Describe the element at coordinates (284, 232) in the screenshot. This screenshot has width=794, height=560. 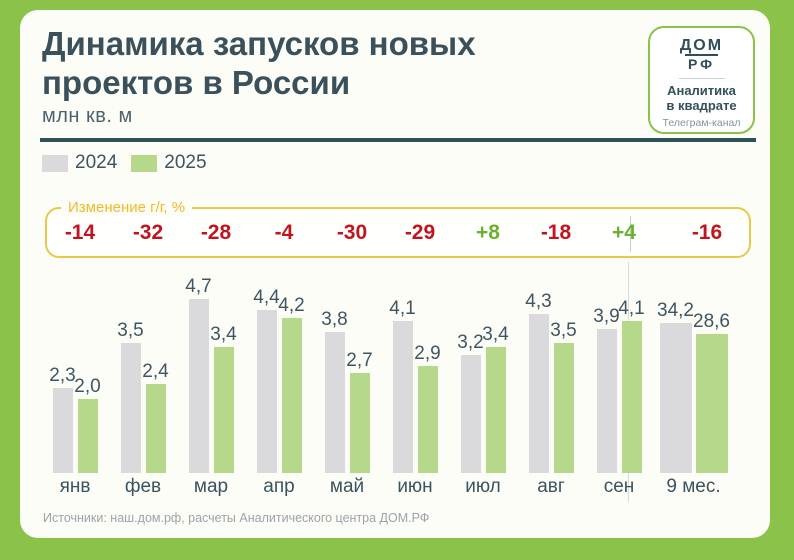
I see `yoy-change-value-апр: -4` at that location.